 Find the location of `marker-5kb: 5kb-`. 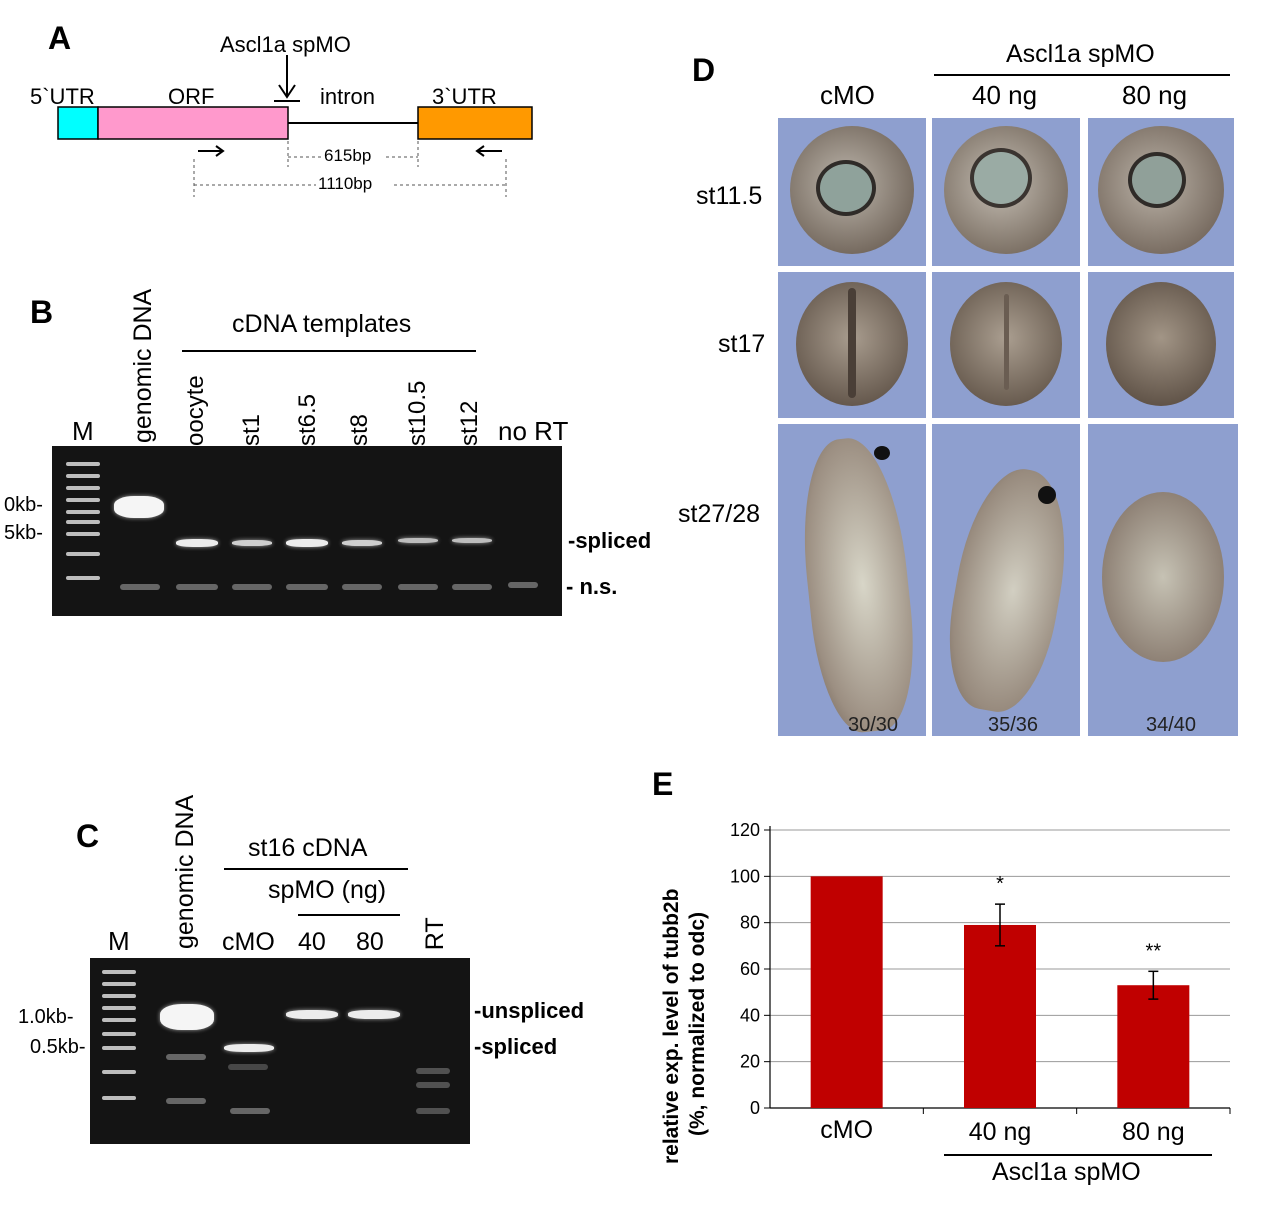

marker-5kb: 5kb- is located at coordinates (23, 533).